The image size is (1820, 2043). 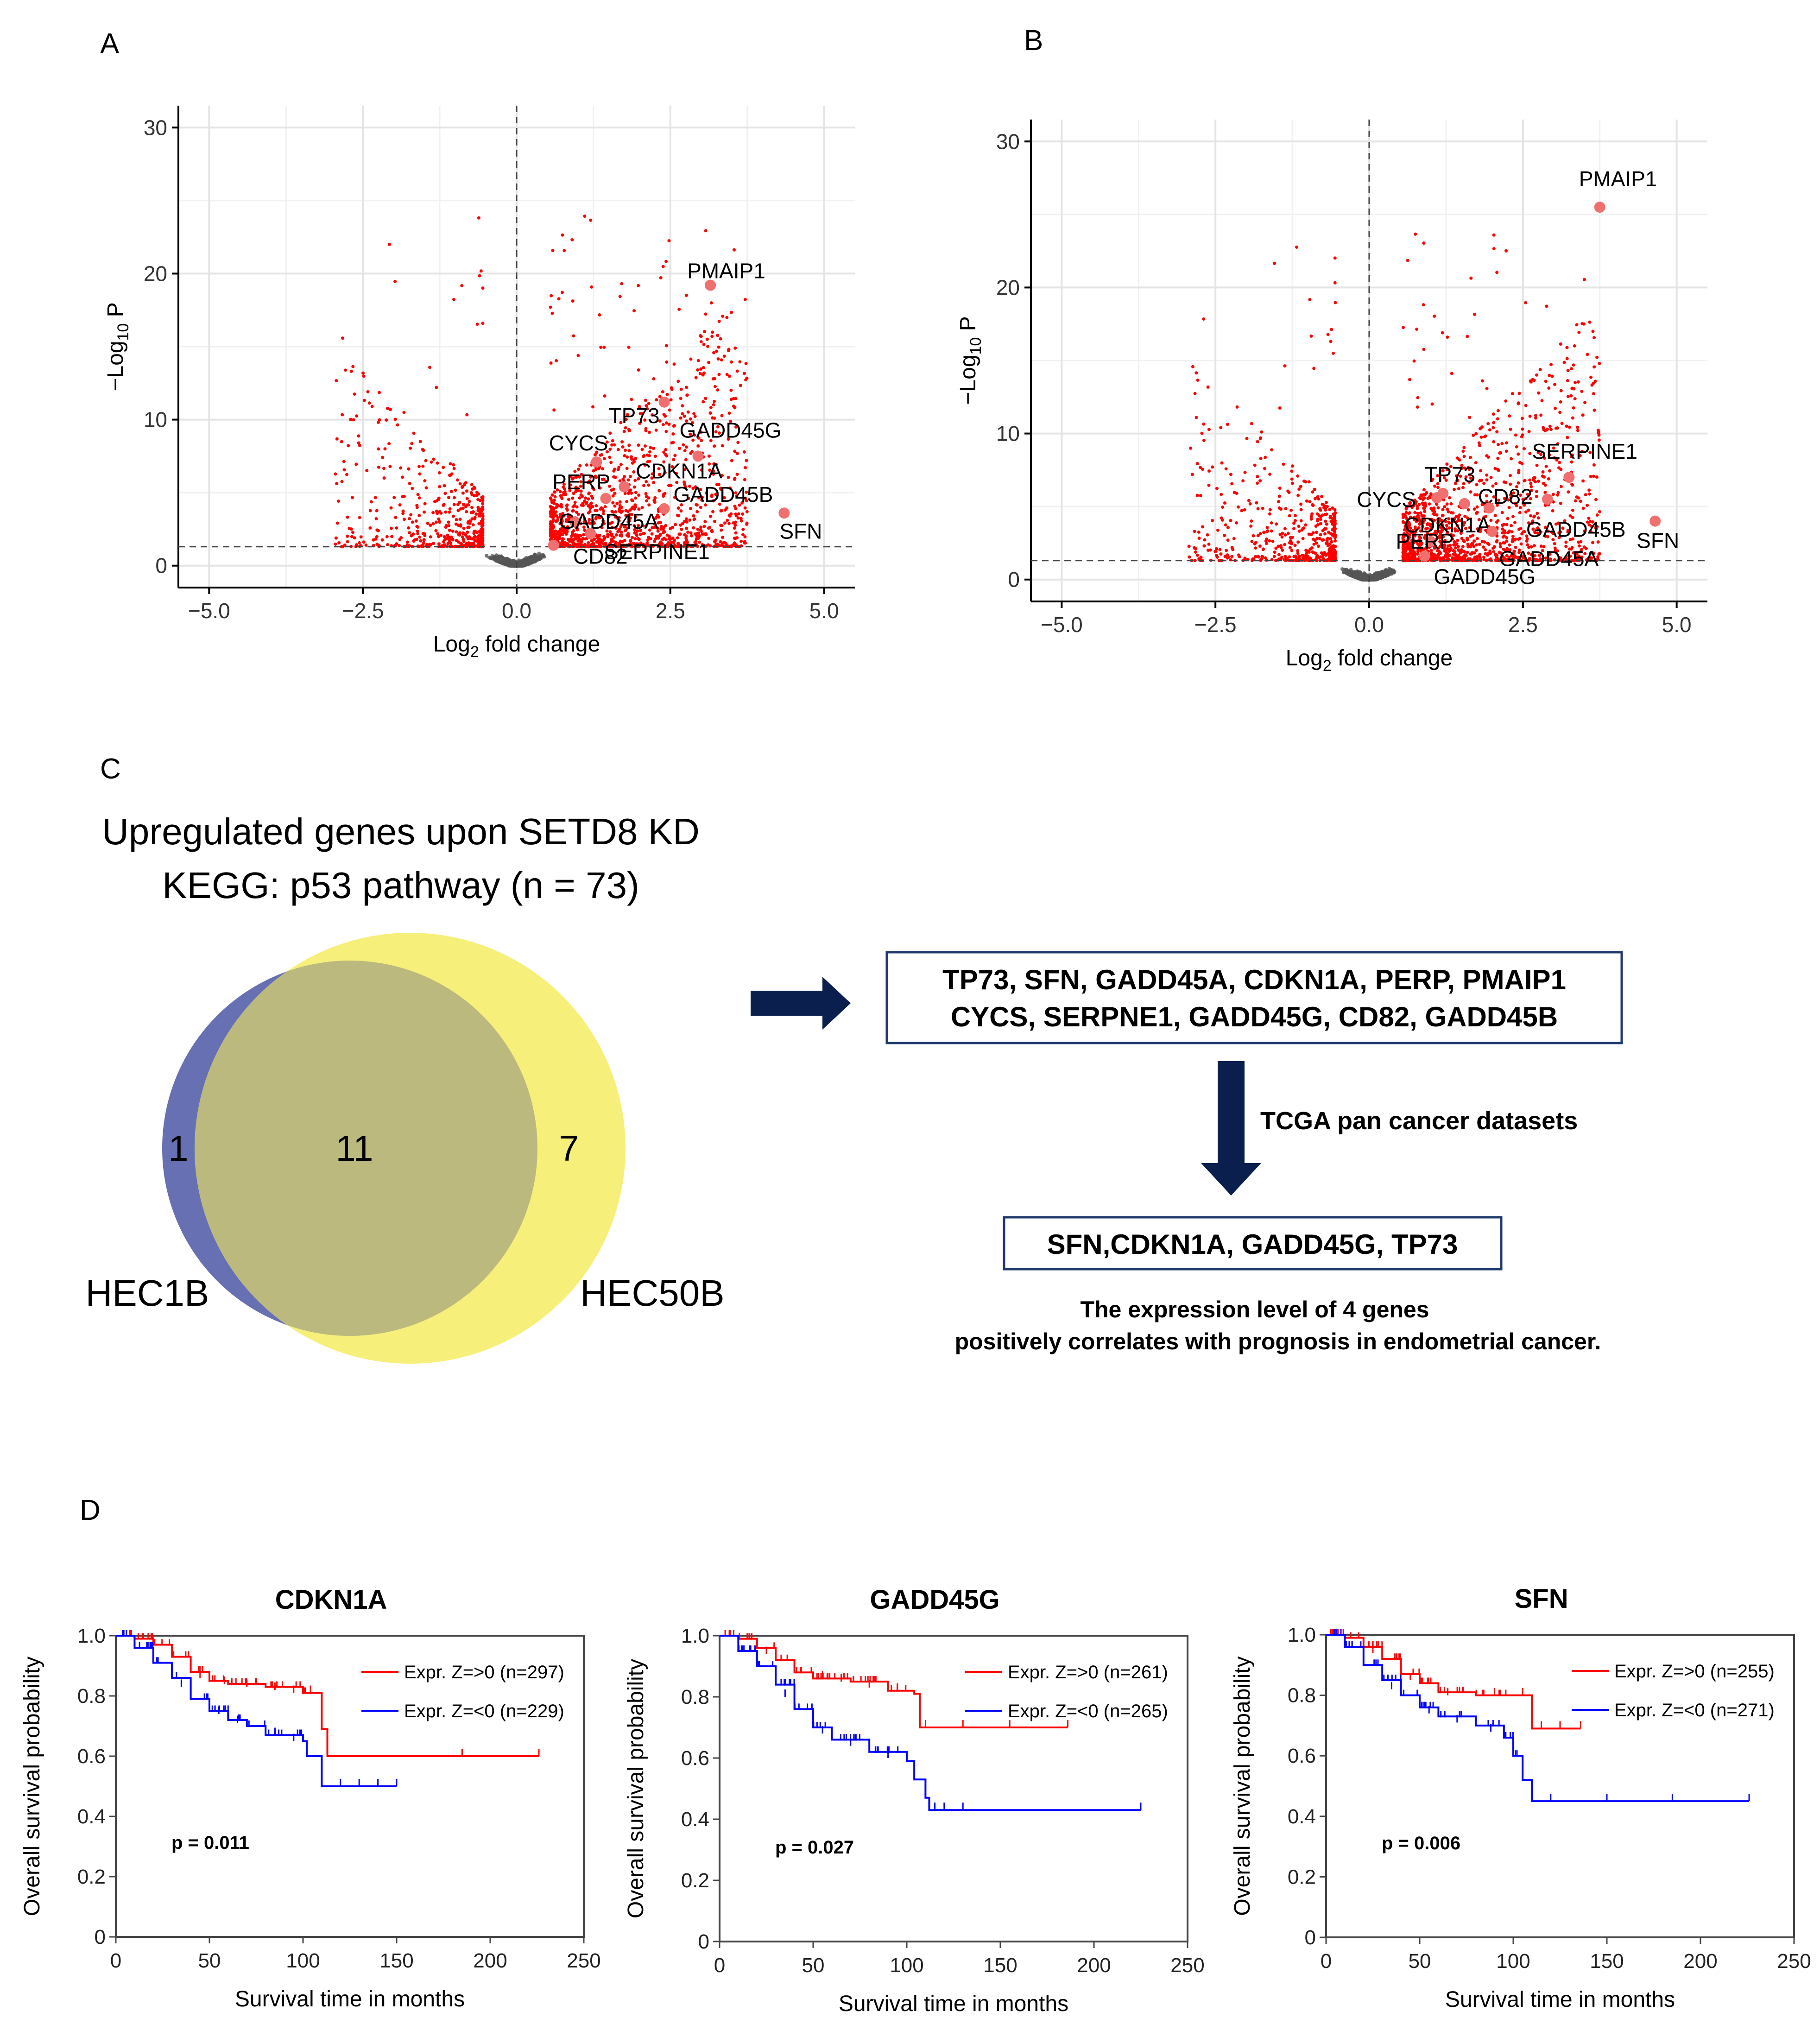 What do you see at coordinates (1014, 580) in the screenshot?
I see `y-tick-label: 0` at bounding box center [1014, 580].